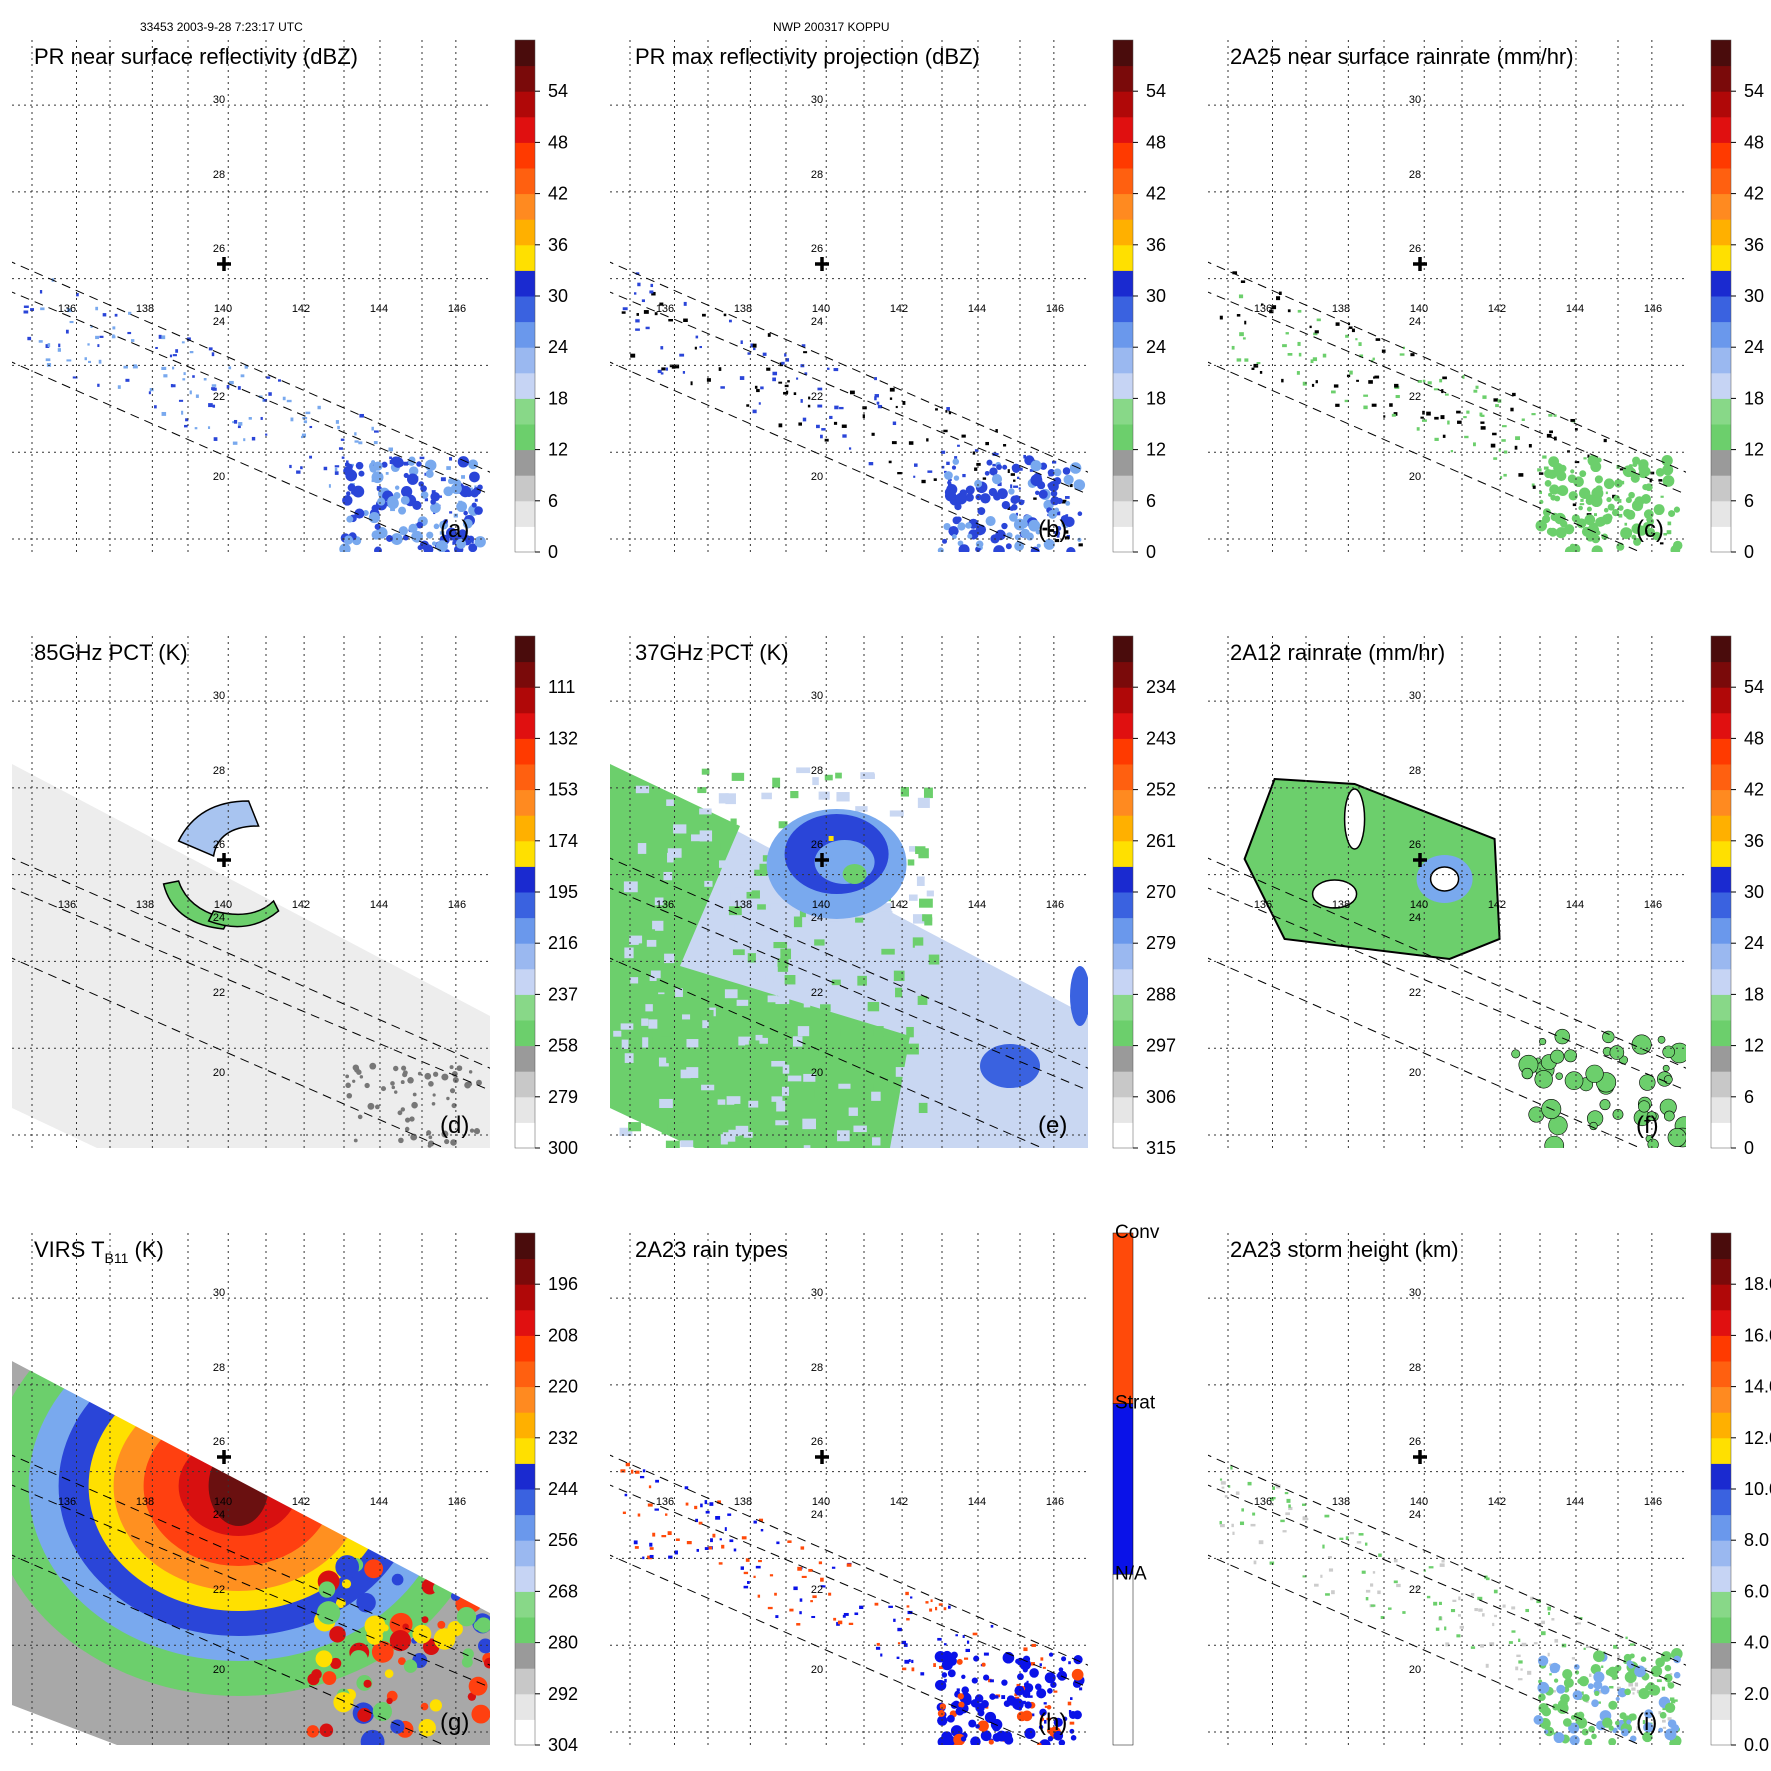  Describe the element at coordinates (1647, 1125) in the screenshot. I see `panel-label: (f)` at that location.